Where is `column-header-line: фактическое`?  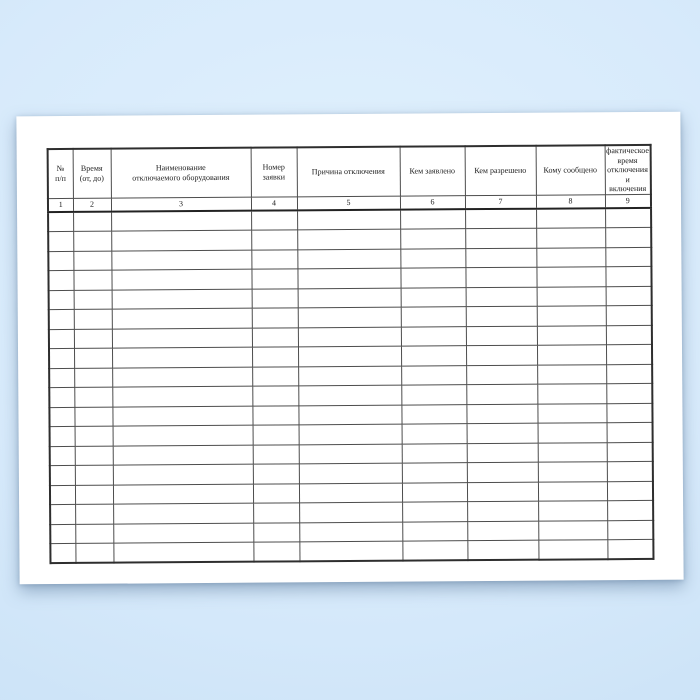
column-header-line: фактическое is located at coordinates (627, 150).